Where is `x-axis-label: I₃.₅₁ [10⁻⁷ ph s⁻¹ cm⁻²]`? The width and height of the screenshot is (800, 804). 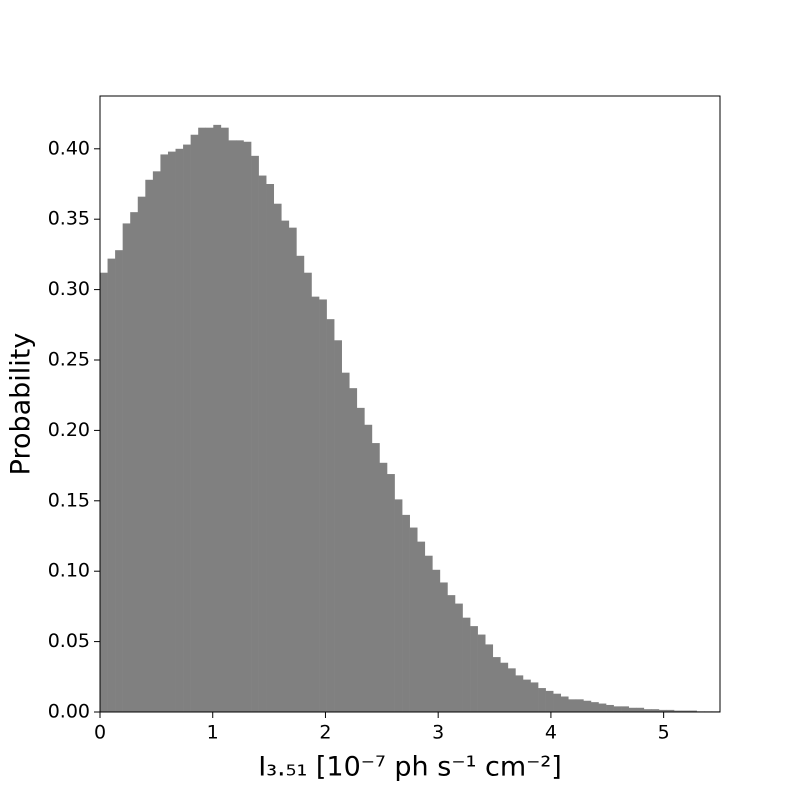 x-axis-label: I₃.₅₁ [10⁻⁷ ph s⁻¹ cm⁻²] is located at coordinates (409, 767).